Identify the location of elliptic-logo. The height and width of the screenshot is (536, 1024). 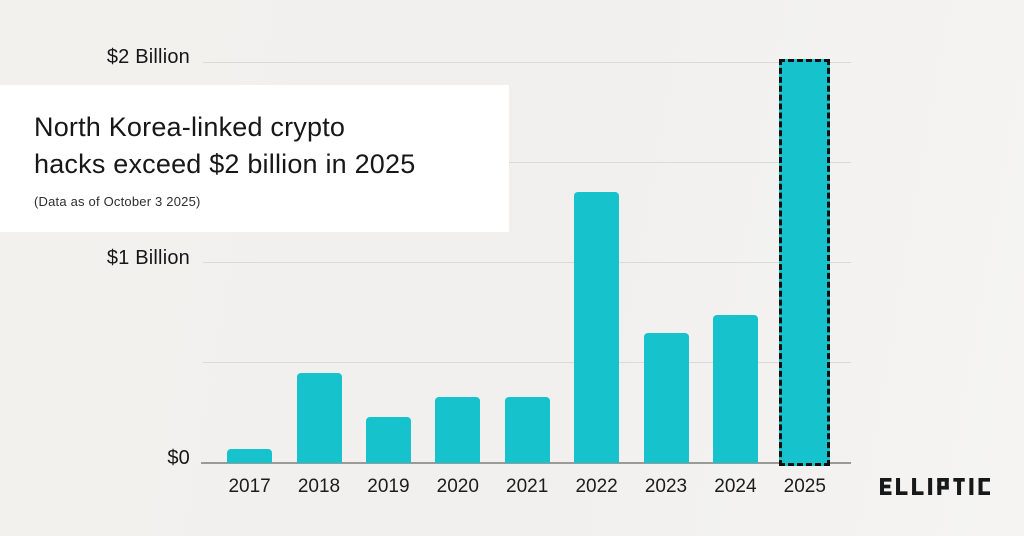
(935, 486).